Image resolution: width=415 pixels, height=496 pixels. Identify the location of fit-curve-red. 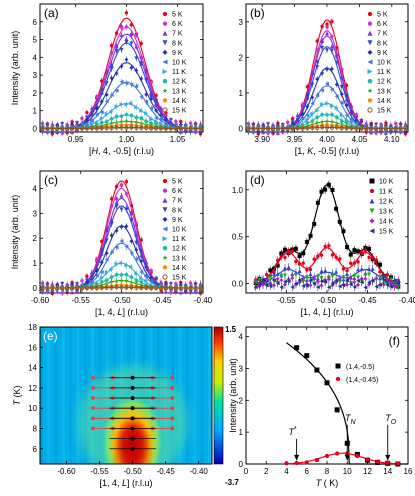
(342, 458).